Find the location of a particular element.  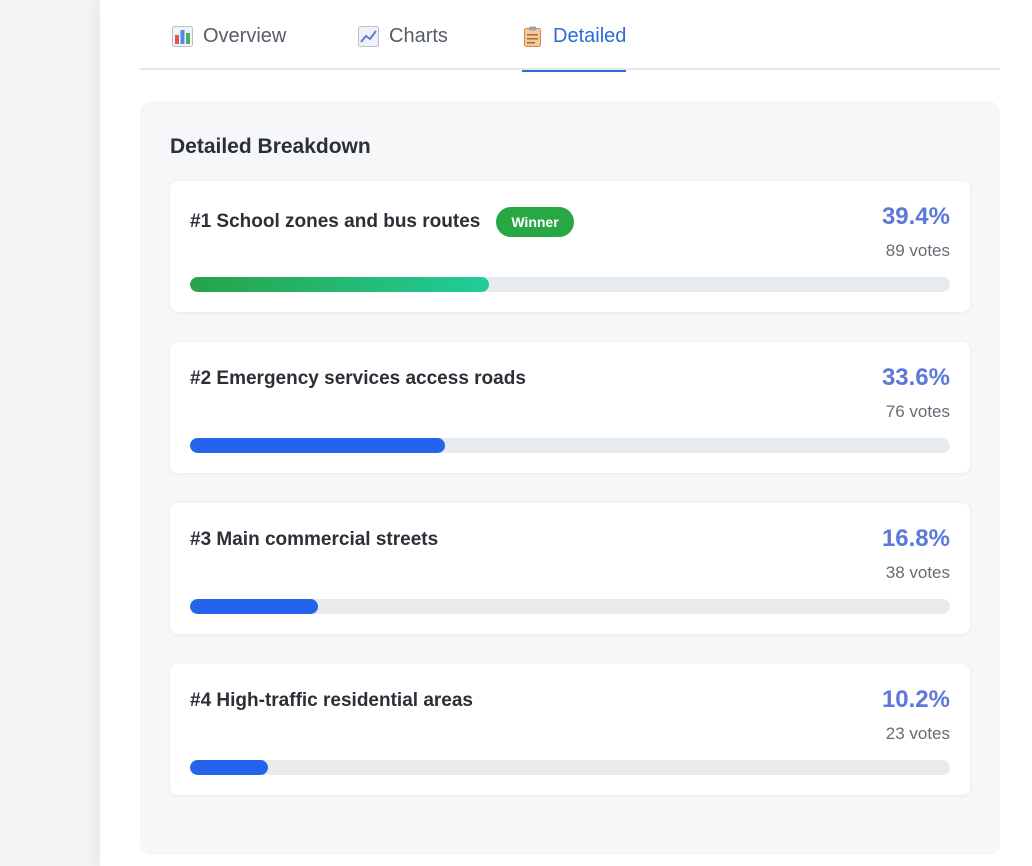

vote-count: 76 votes is located at coordinates (917, 411).